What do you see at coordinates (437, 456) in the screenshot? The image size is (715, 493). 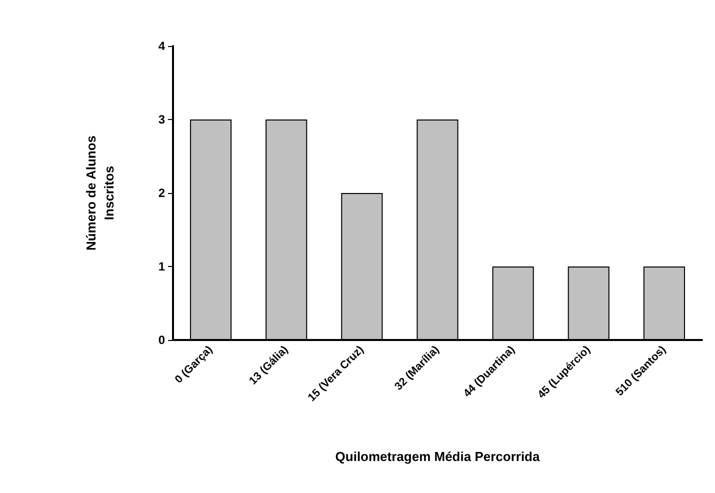 I see `x-axis-title: Quilometragem Média Percorrida` at bounding box center [437, 456].